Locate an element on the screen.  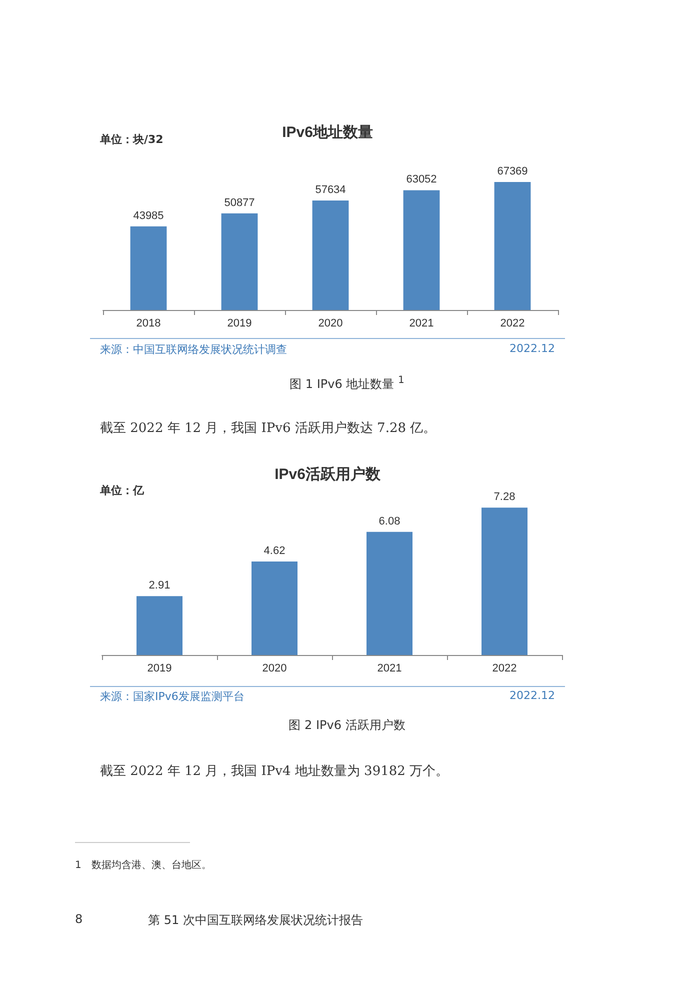
data-label: 6.08 is located at coordinates (389, 521).